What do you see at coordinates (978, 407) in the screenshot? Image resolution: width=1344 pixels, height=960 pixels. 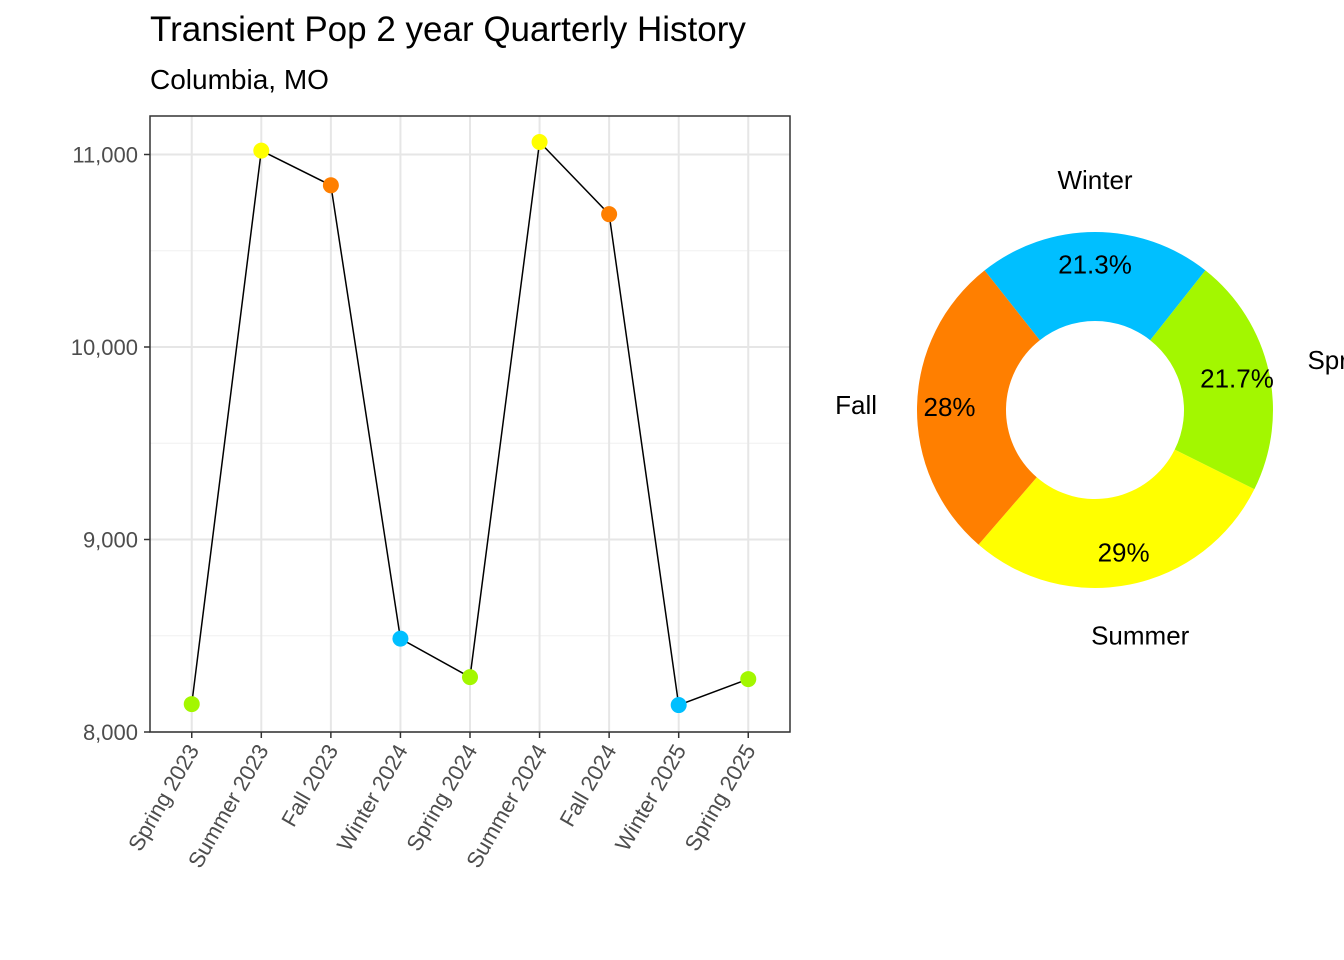 I see `donut-slice-fall` at bounding box center [978, 407].